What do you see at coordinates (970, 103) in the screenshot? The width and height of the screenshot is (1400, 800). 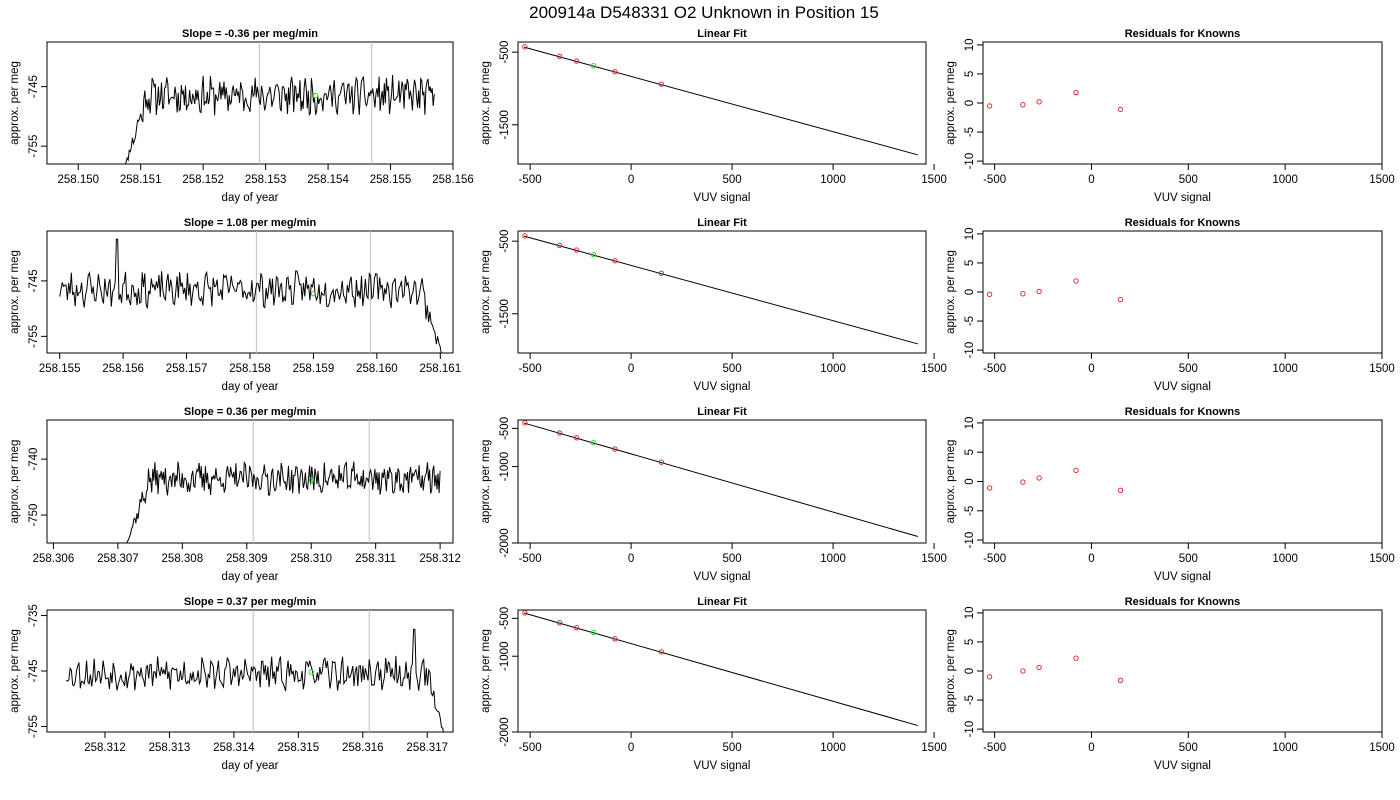 I see `y-tick-label: 0` at bounding box center [970, 103].